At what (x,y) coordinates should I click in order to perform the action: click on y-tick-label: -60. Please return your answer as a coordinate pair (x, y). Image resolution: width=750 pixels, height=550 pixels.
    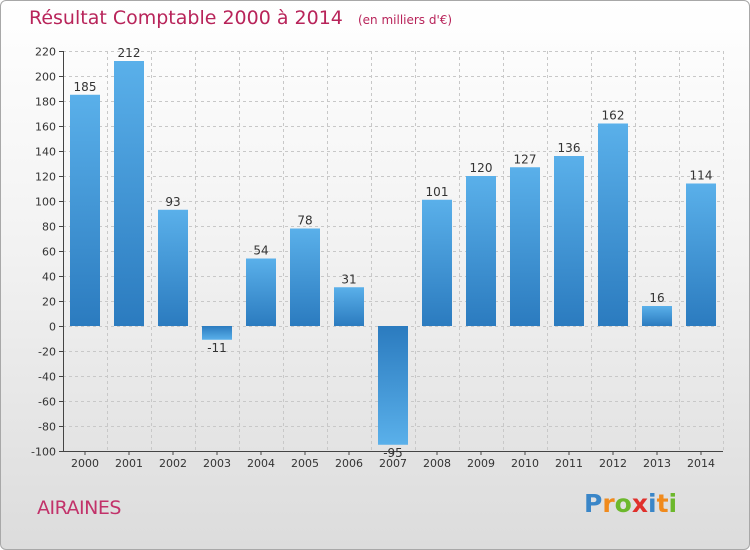
    Looking at the image, I should click on (47, 402).